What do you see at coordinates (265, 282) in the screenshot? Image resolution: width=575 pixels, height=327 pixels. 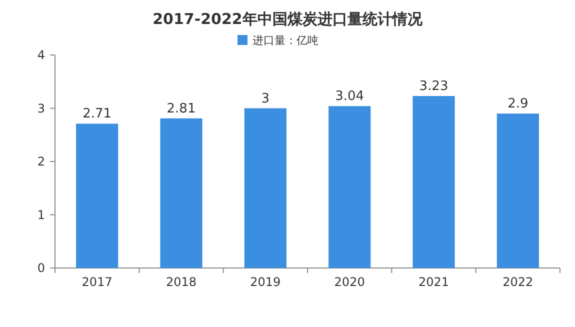 I see `x-tick-label: 2019` at bounding box center [265, 282].